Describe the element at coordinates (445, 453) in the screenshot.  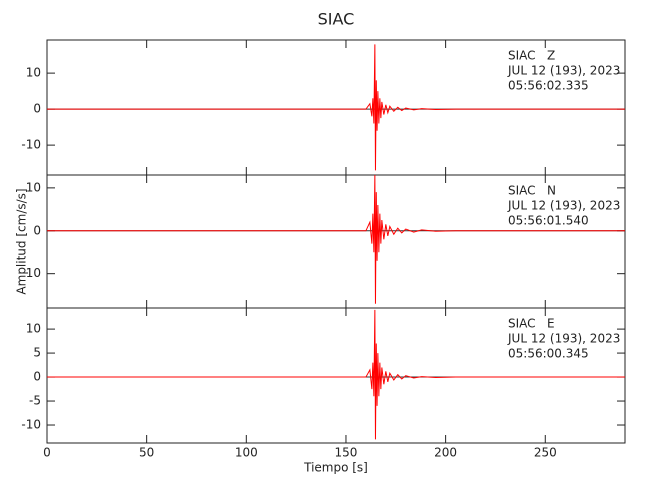
I see `x-tick-label: 200` at that location.